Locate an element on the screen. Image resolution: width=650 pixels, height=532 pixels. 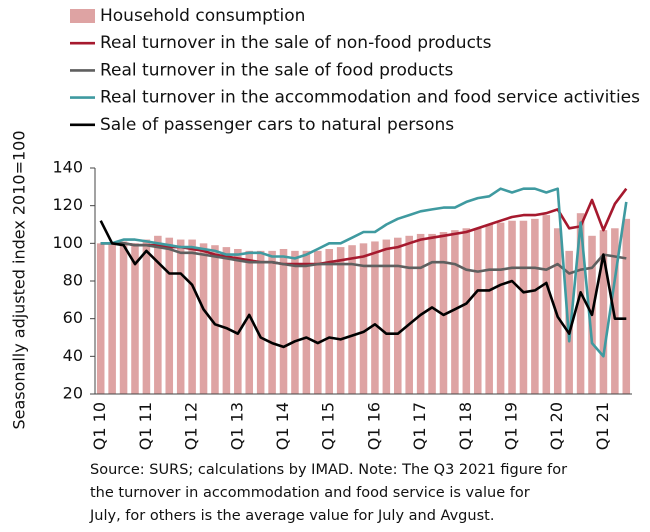
x-tick-label: Q1 14 is located at coordinates (282, 426).